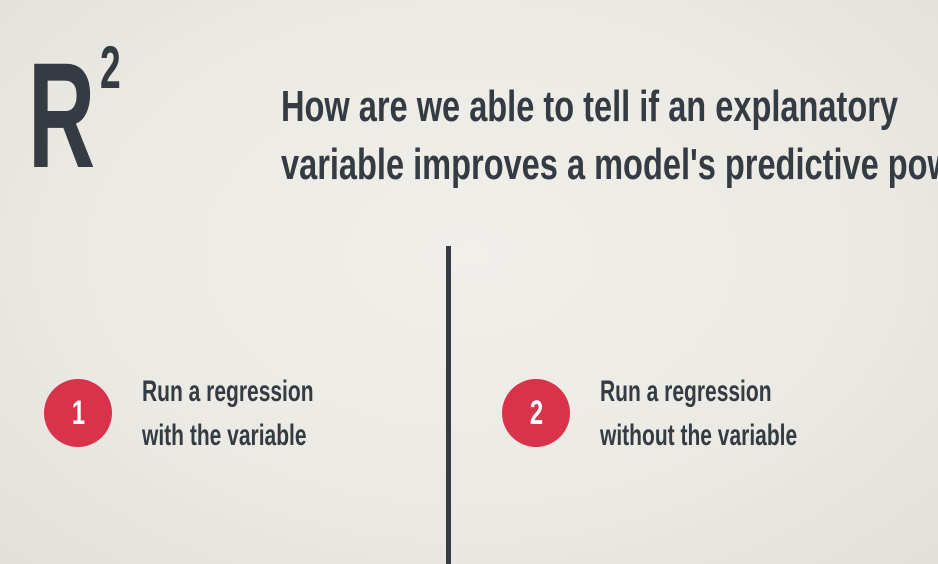  What do you see at coordinates (110, 67) in the screenshot?
I see `r-squared-superscript: 2` at bounding box center [110, 67].